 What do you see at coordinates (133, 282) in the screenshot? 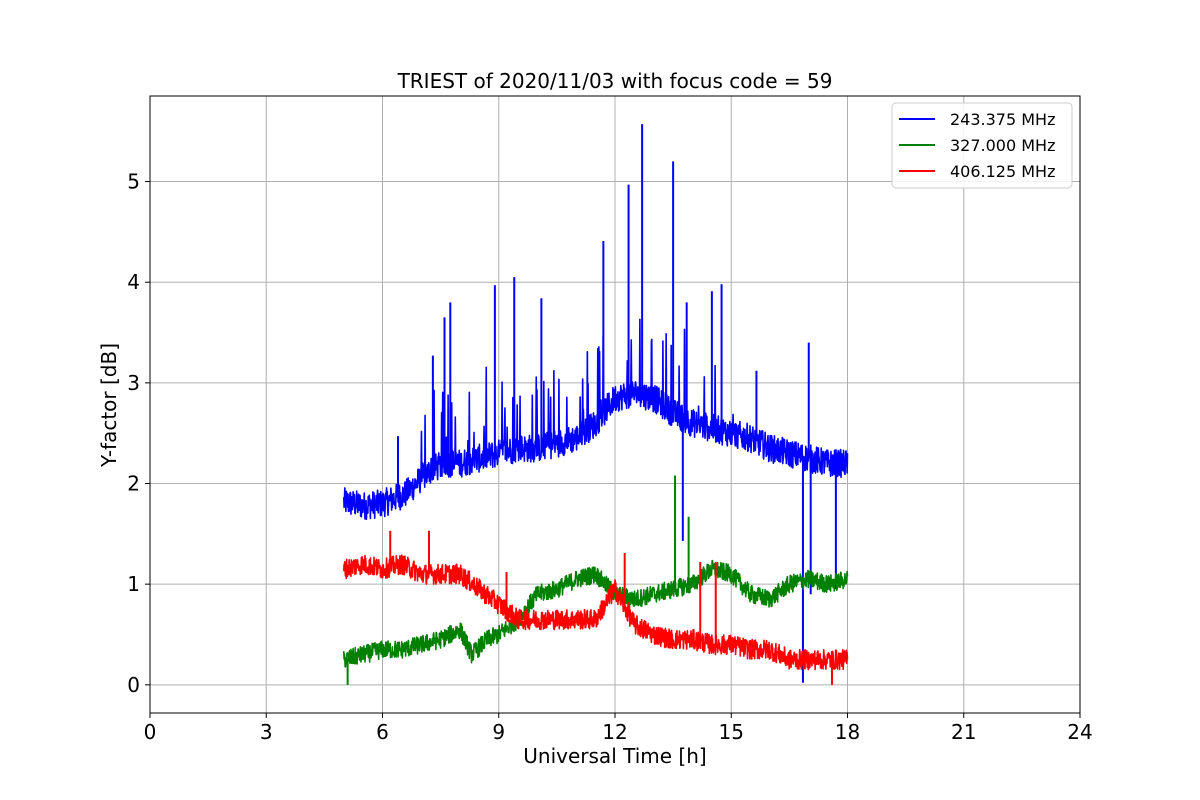
I see `y-tick-label: 4` at bounding box center [133, 282].